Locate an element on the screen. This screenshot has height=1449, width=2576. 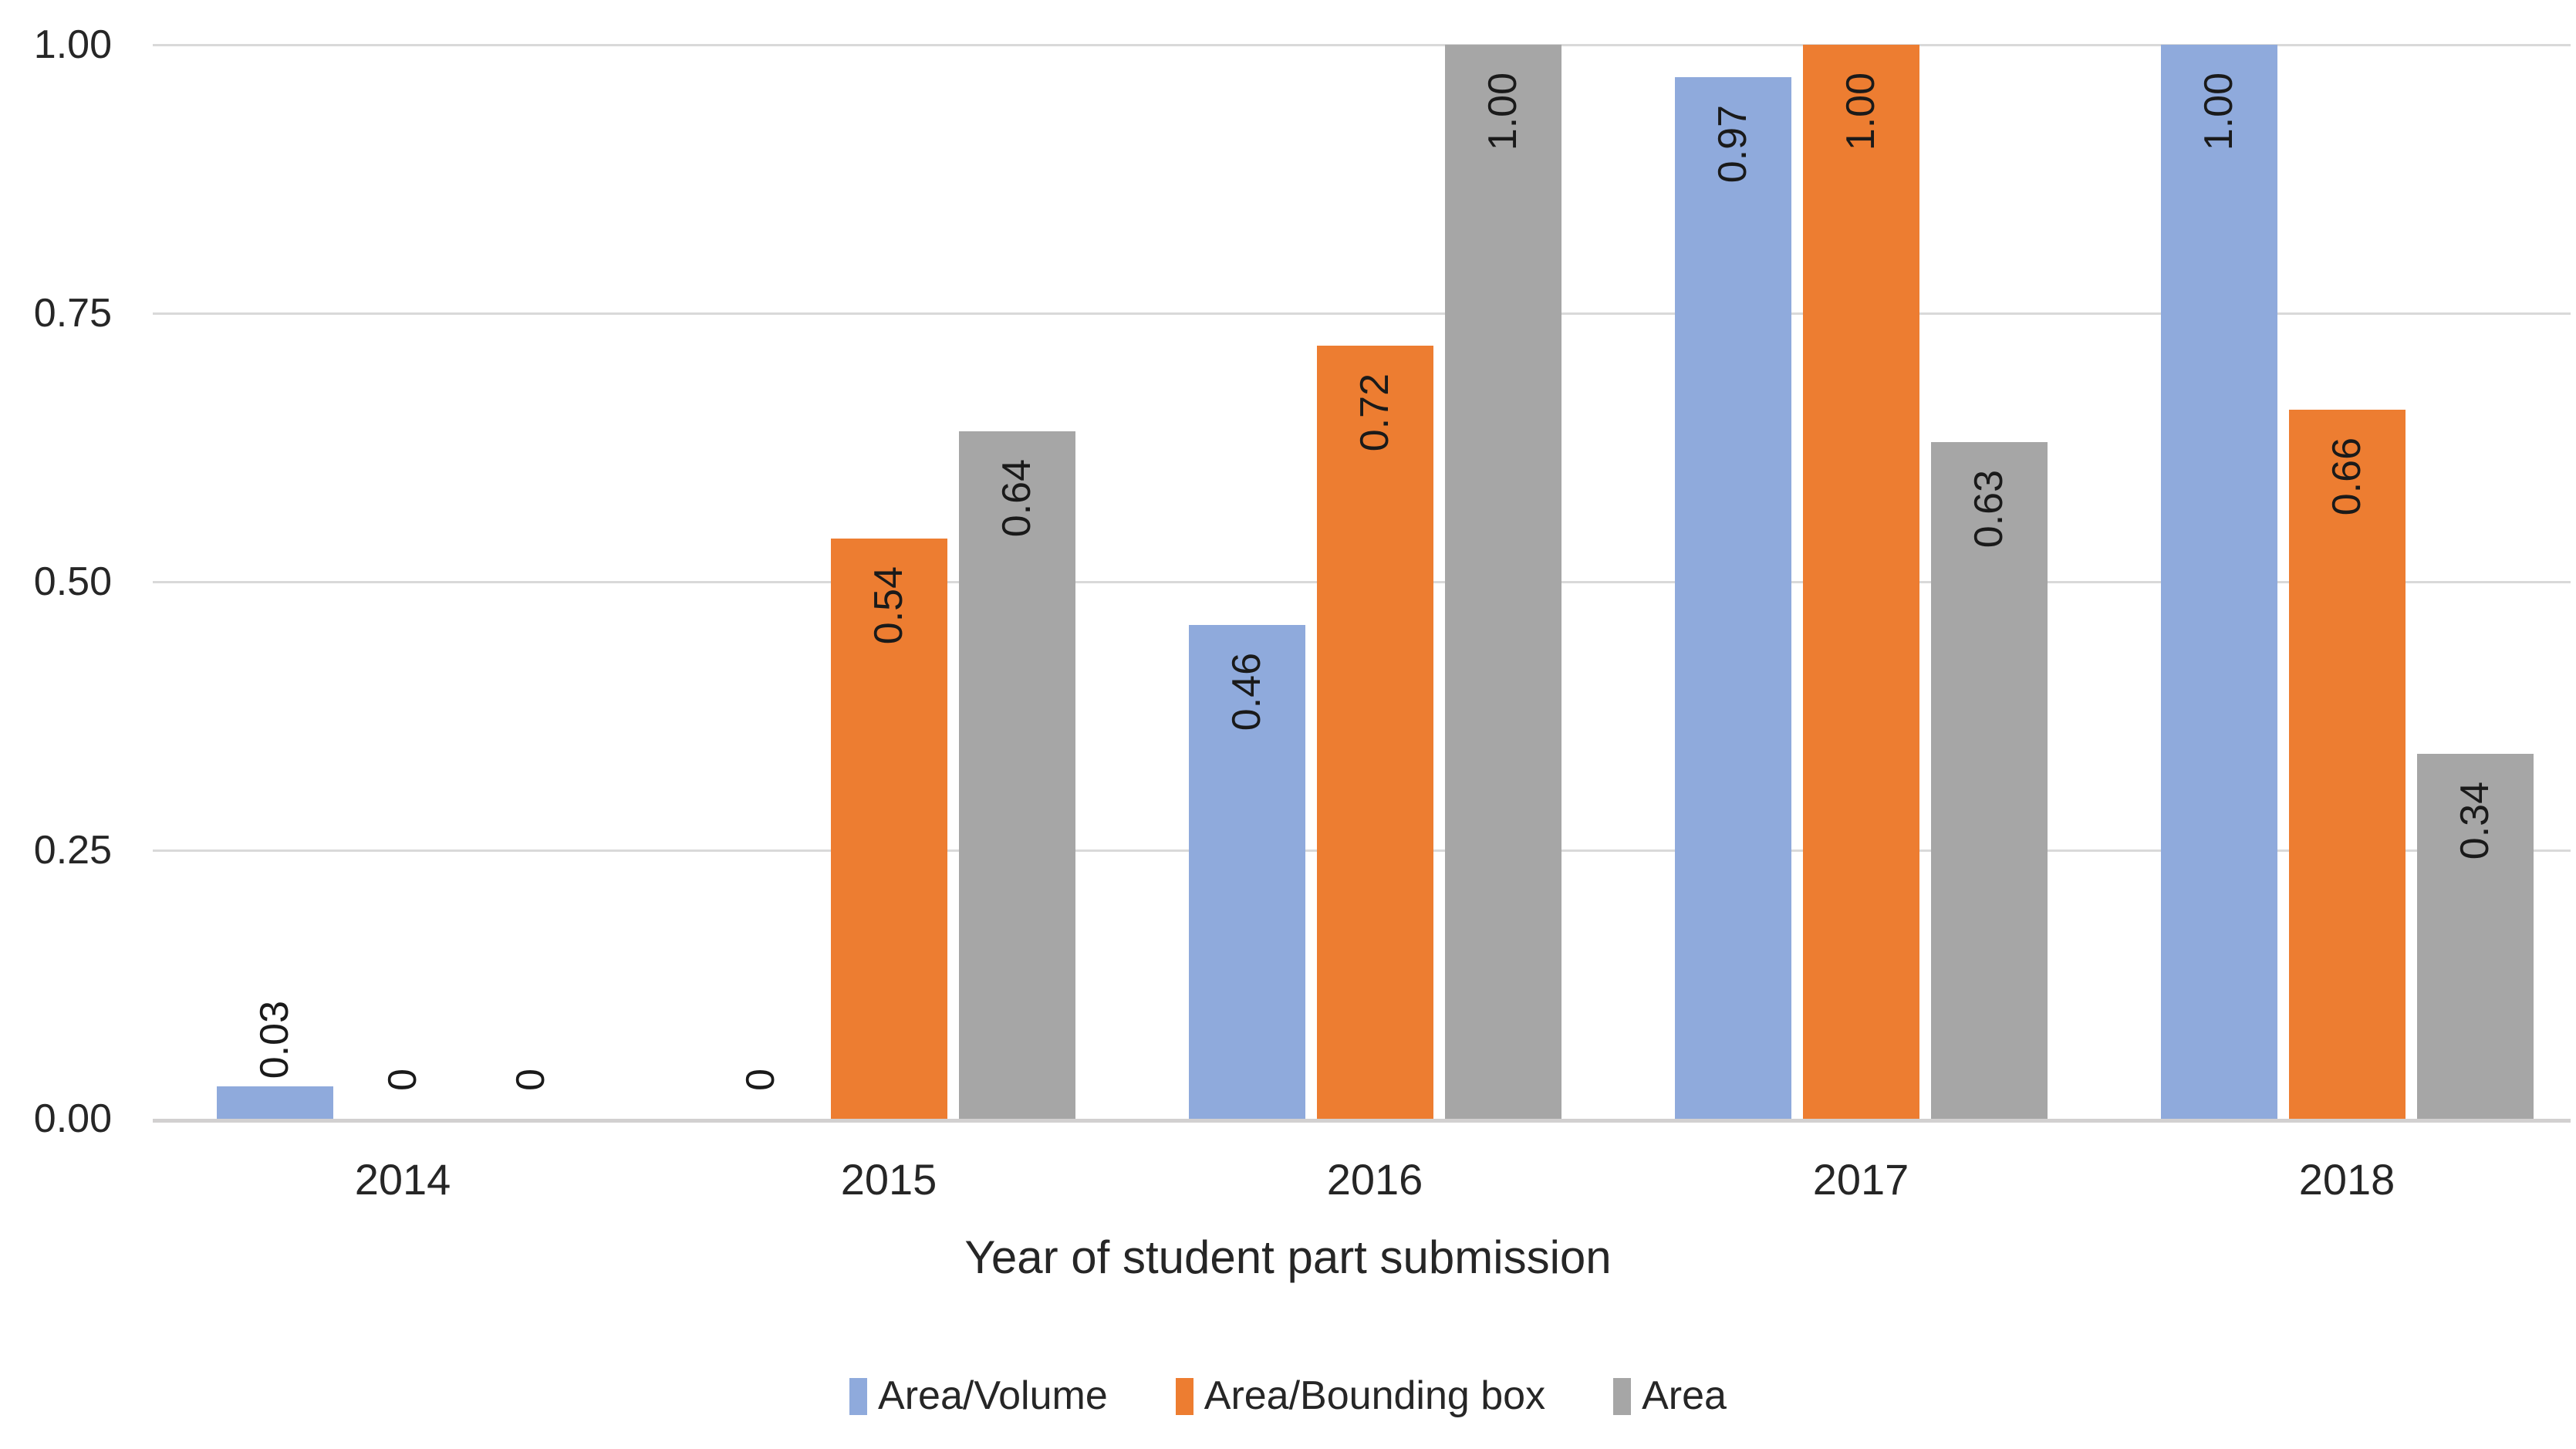
bar-area-volume-2018 is located at coordinates (2218, 582).